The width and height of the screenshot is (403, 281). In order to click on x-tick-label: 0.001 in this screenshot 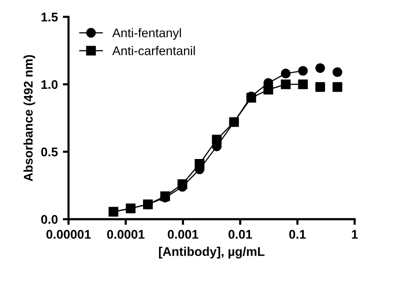, I will do `click(183, 234)`.